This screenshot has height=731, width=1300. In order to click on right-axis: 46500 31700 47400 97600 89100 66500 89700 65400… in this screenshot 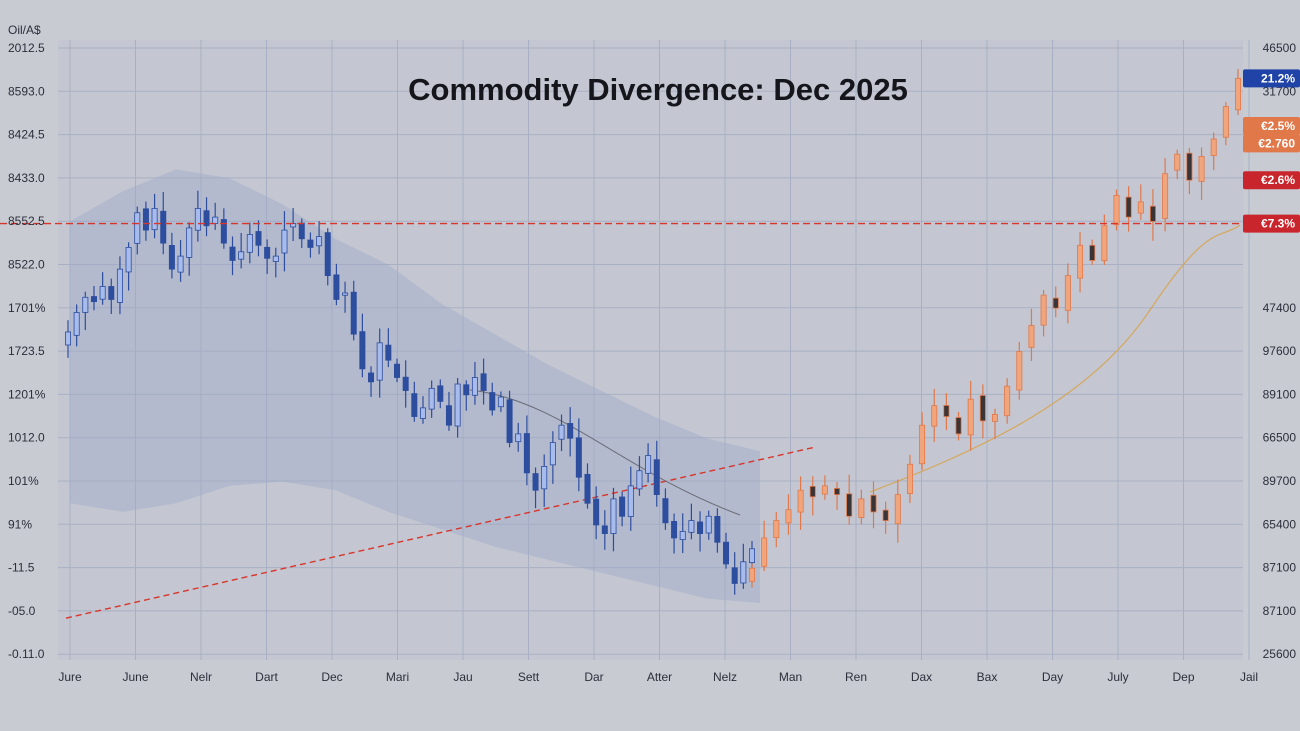, I will do `click(1280, 351)`.